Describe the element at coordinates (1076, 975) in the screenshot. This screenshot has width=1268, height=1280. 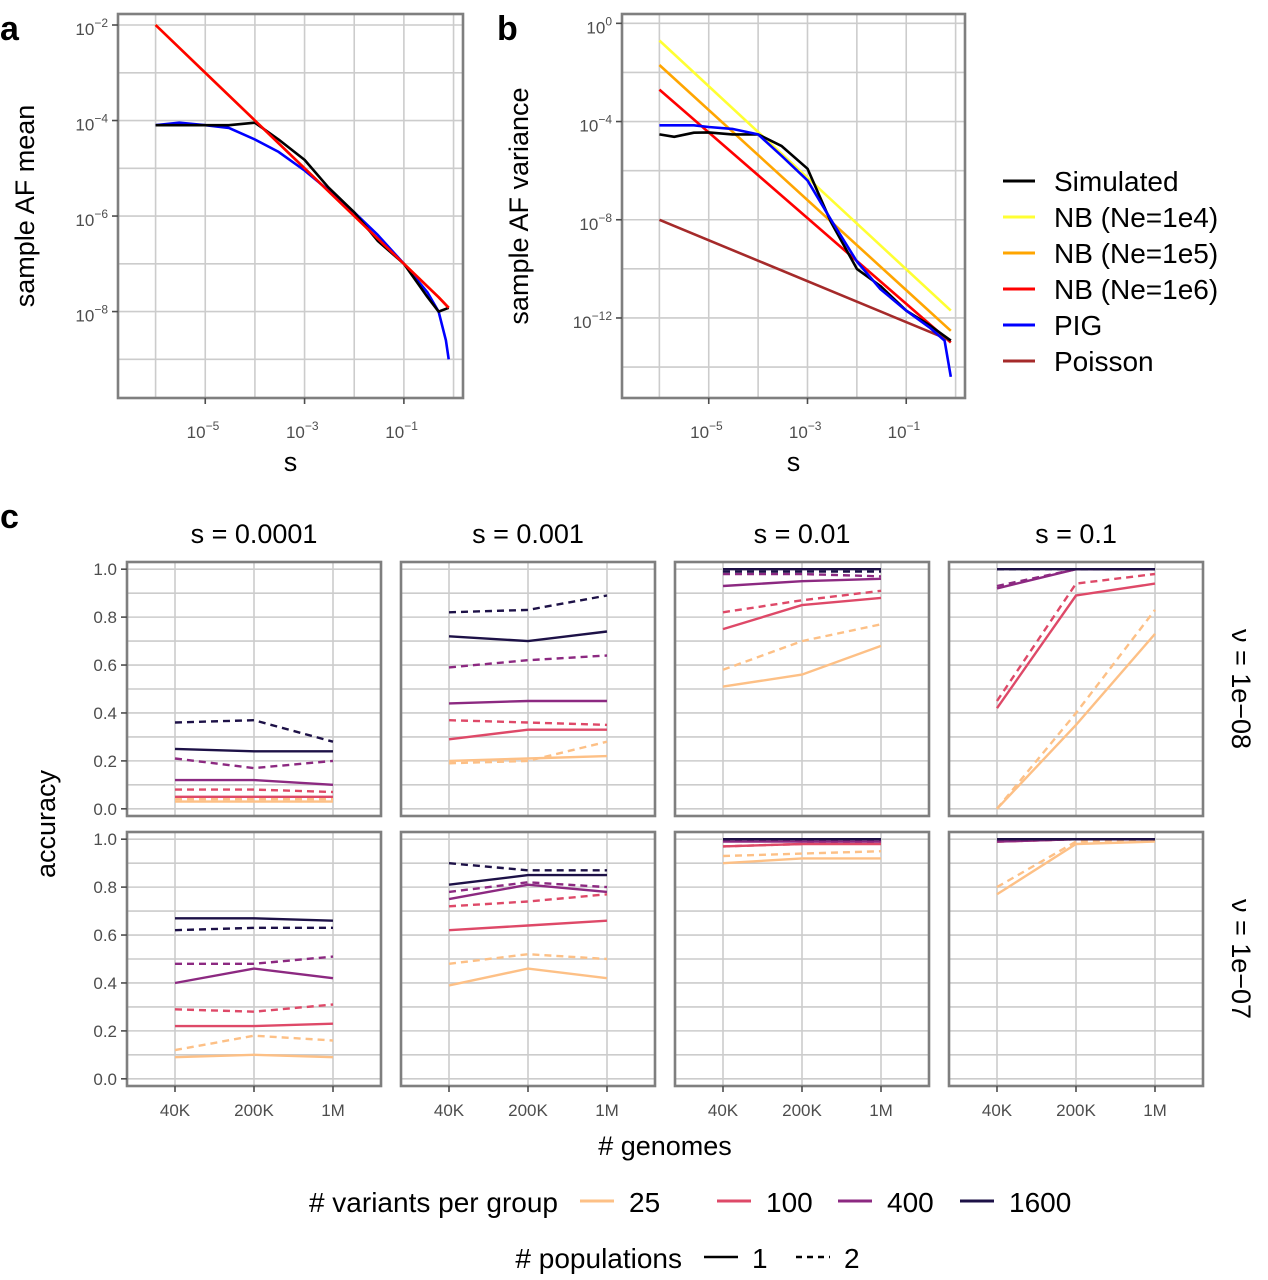
I see `facet-1-3: 40K 200K 1M` at that location.